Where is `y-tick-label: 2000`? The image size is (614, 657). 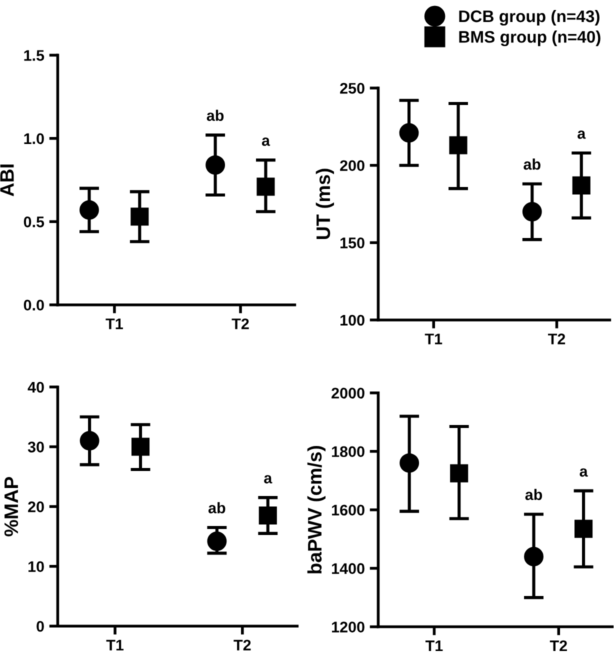 y-tick-label: 2000 is located at coordinates (348, 393).